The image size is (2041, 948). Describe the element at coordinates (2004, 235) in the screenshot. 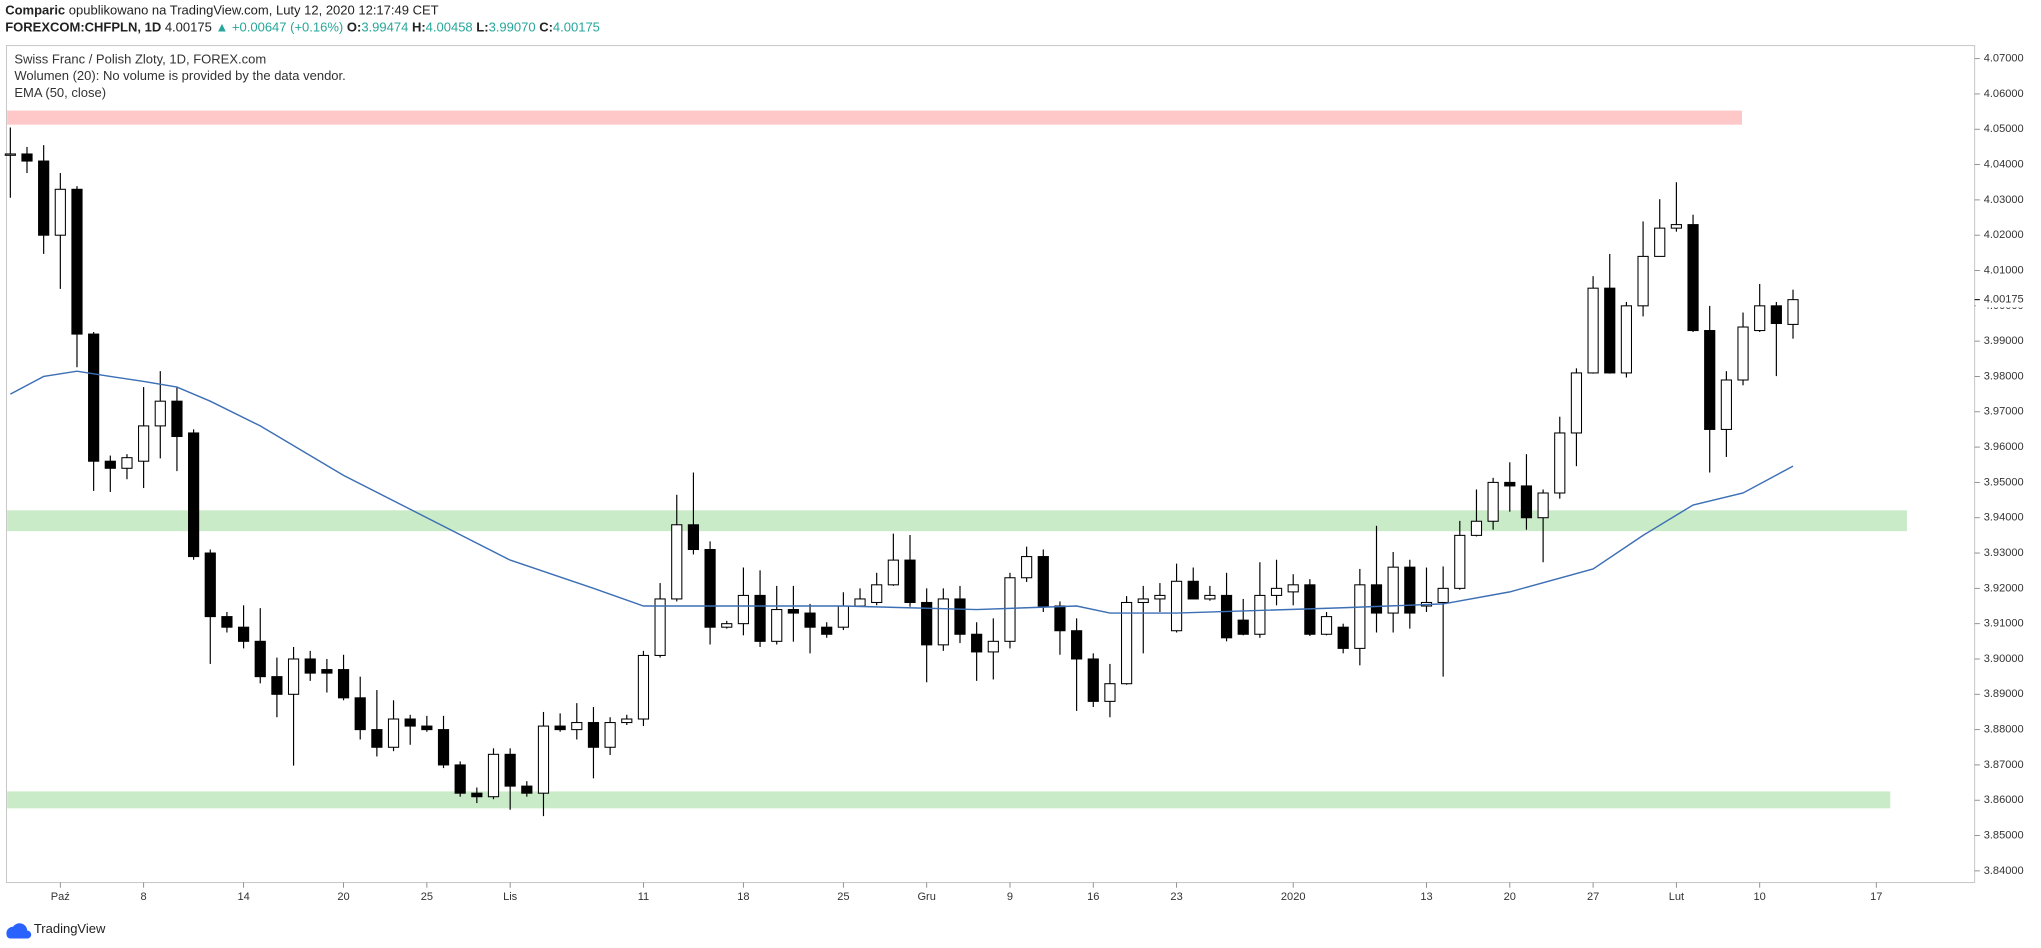

I see `y-tick-label: 4.02000` at that location.